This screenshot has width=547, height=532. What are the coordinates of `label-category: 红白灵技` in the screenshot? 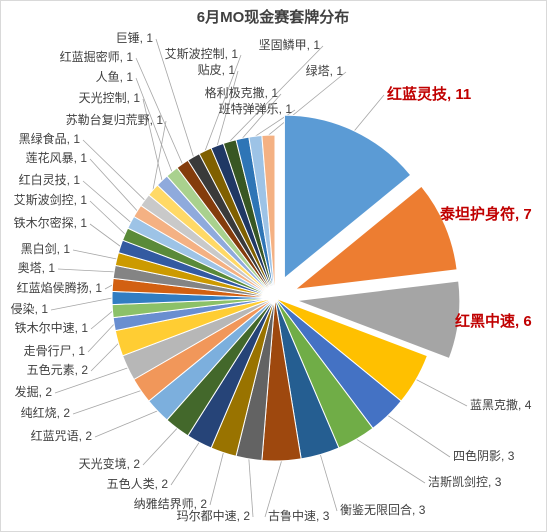 It's located at (43, 179).